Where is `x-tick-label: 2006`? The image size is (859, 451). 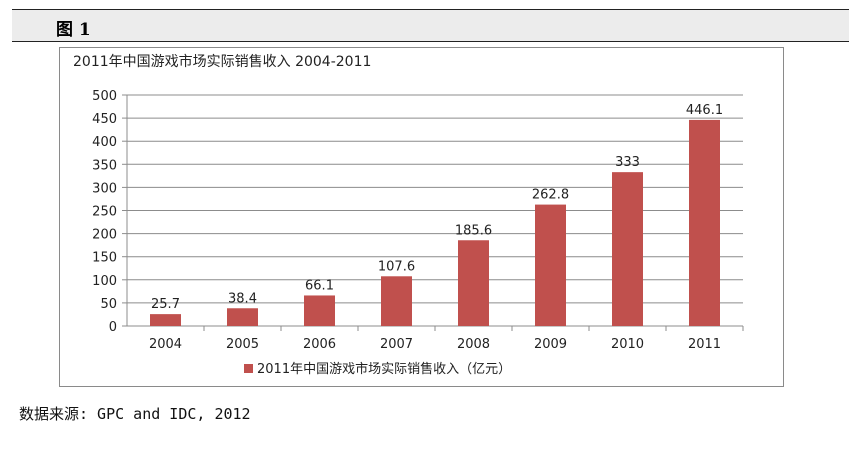
x-tick-label: 2006 is located at coordinates (319, 344).